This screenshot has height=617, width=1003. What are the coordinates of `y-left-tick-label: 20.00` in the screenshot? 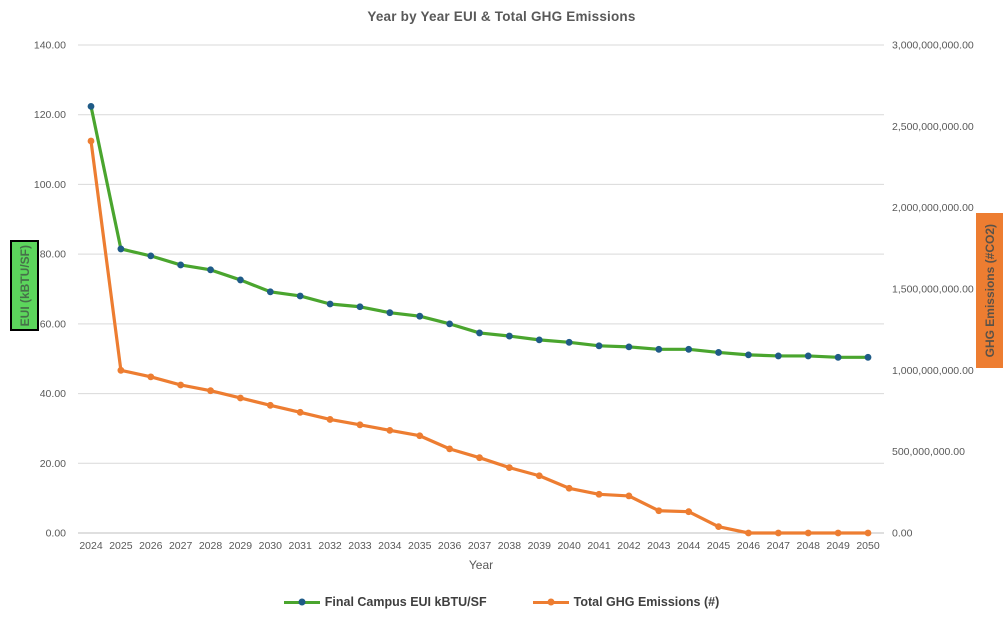 It's located at (53, 464).